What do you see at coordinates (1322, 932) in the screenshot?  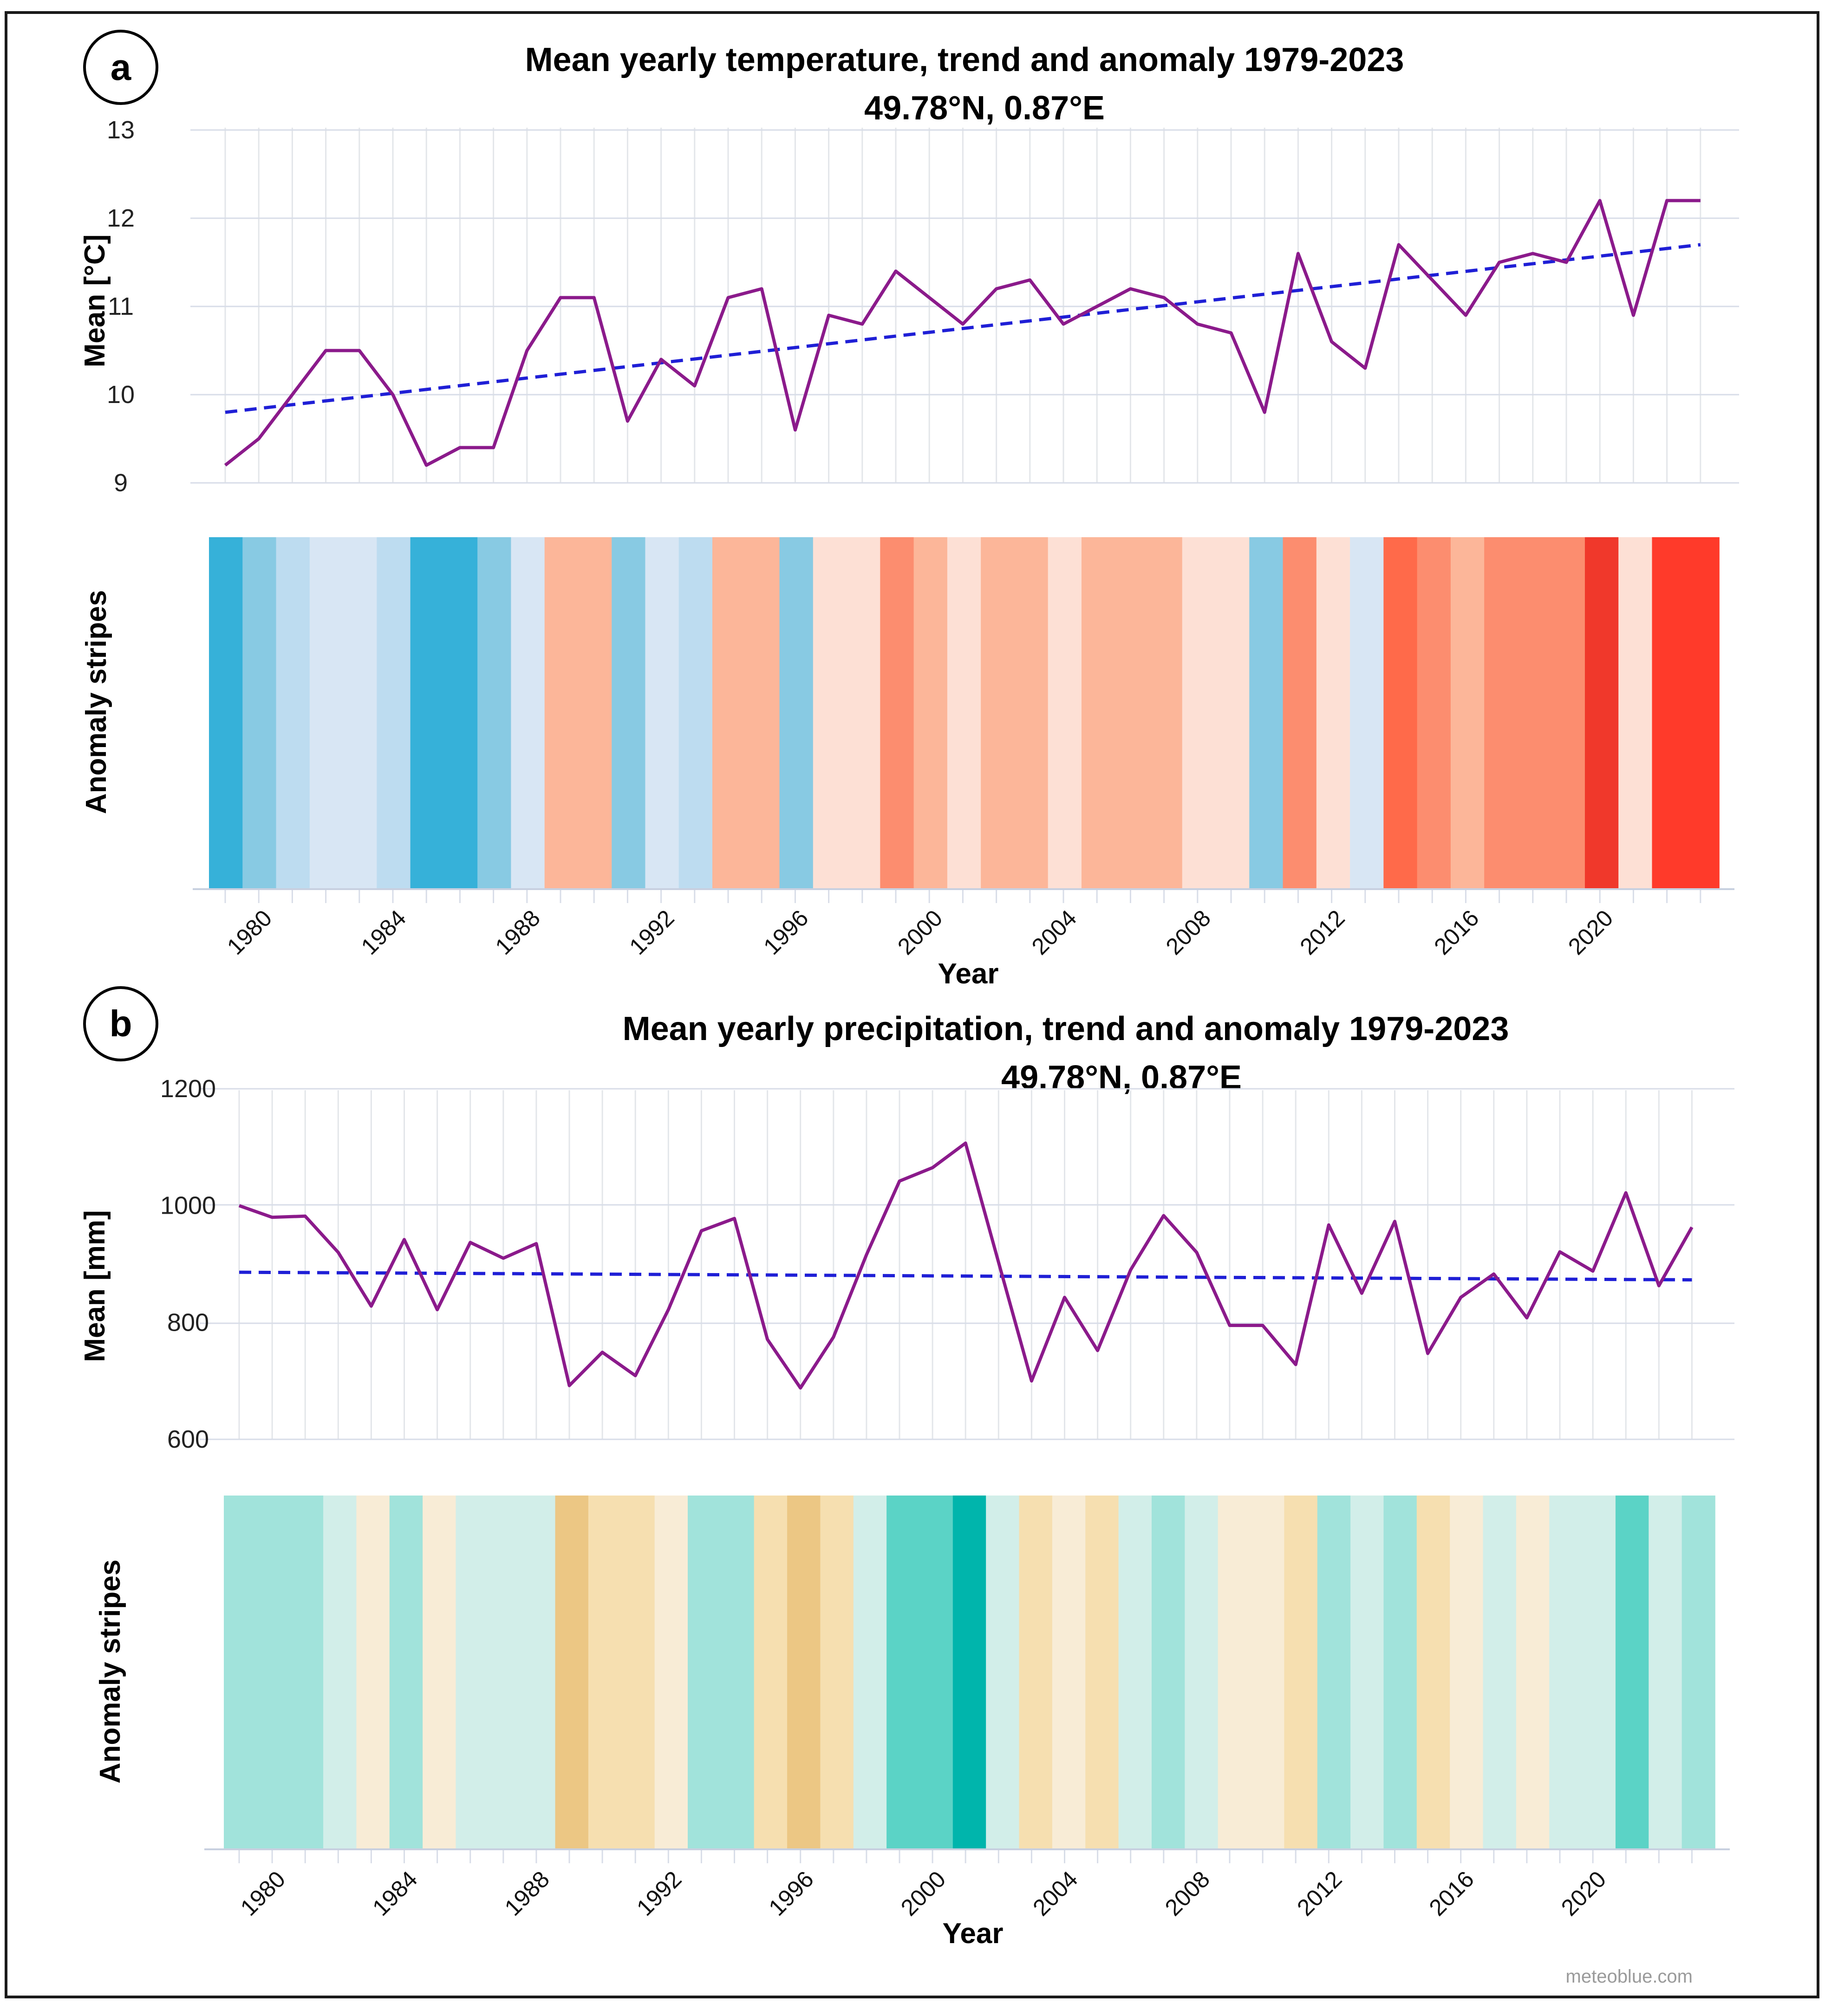 I see `x-tick-label: 2012` at bounding box center [1322, 932].